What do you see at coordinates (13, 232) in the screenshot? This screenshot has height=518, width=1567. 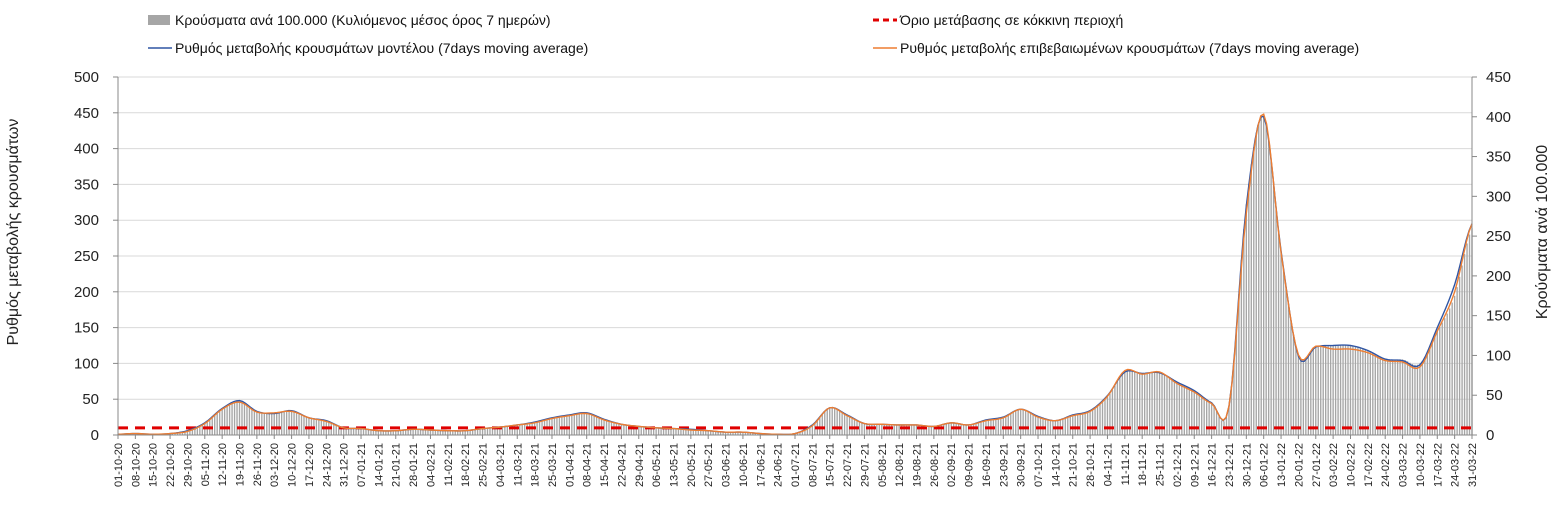 I see `y-axis-title: Ρυθμός μεταβολής κρουσμάτων` at bounding box center [13, 232].